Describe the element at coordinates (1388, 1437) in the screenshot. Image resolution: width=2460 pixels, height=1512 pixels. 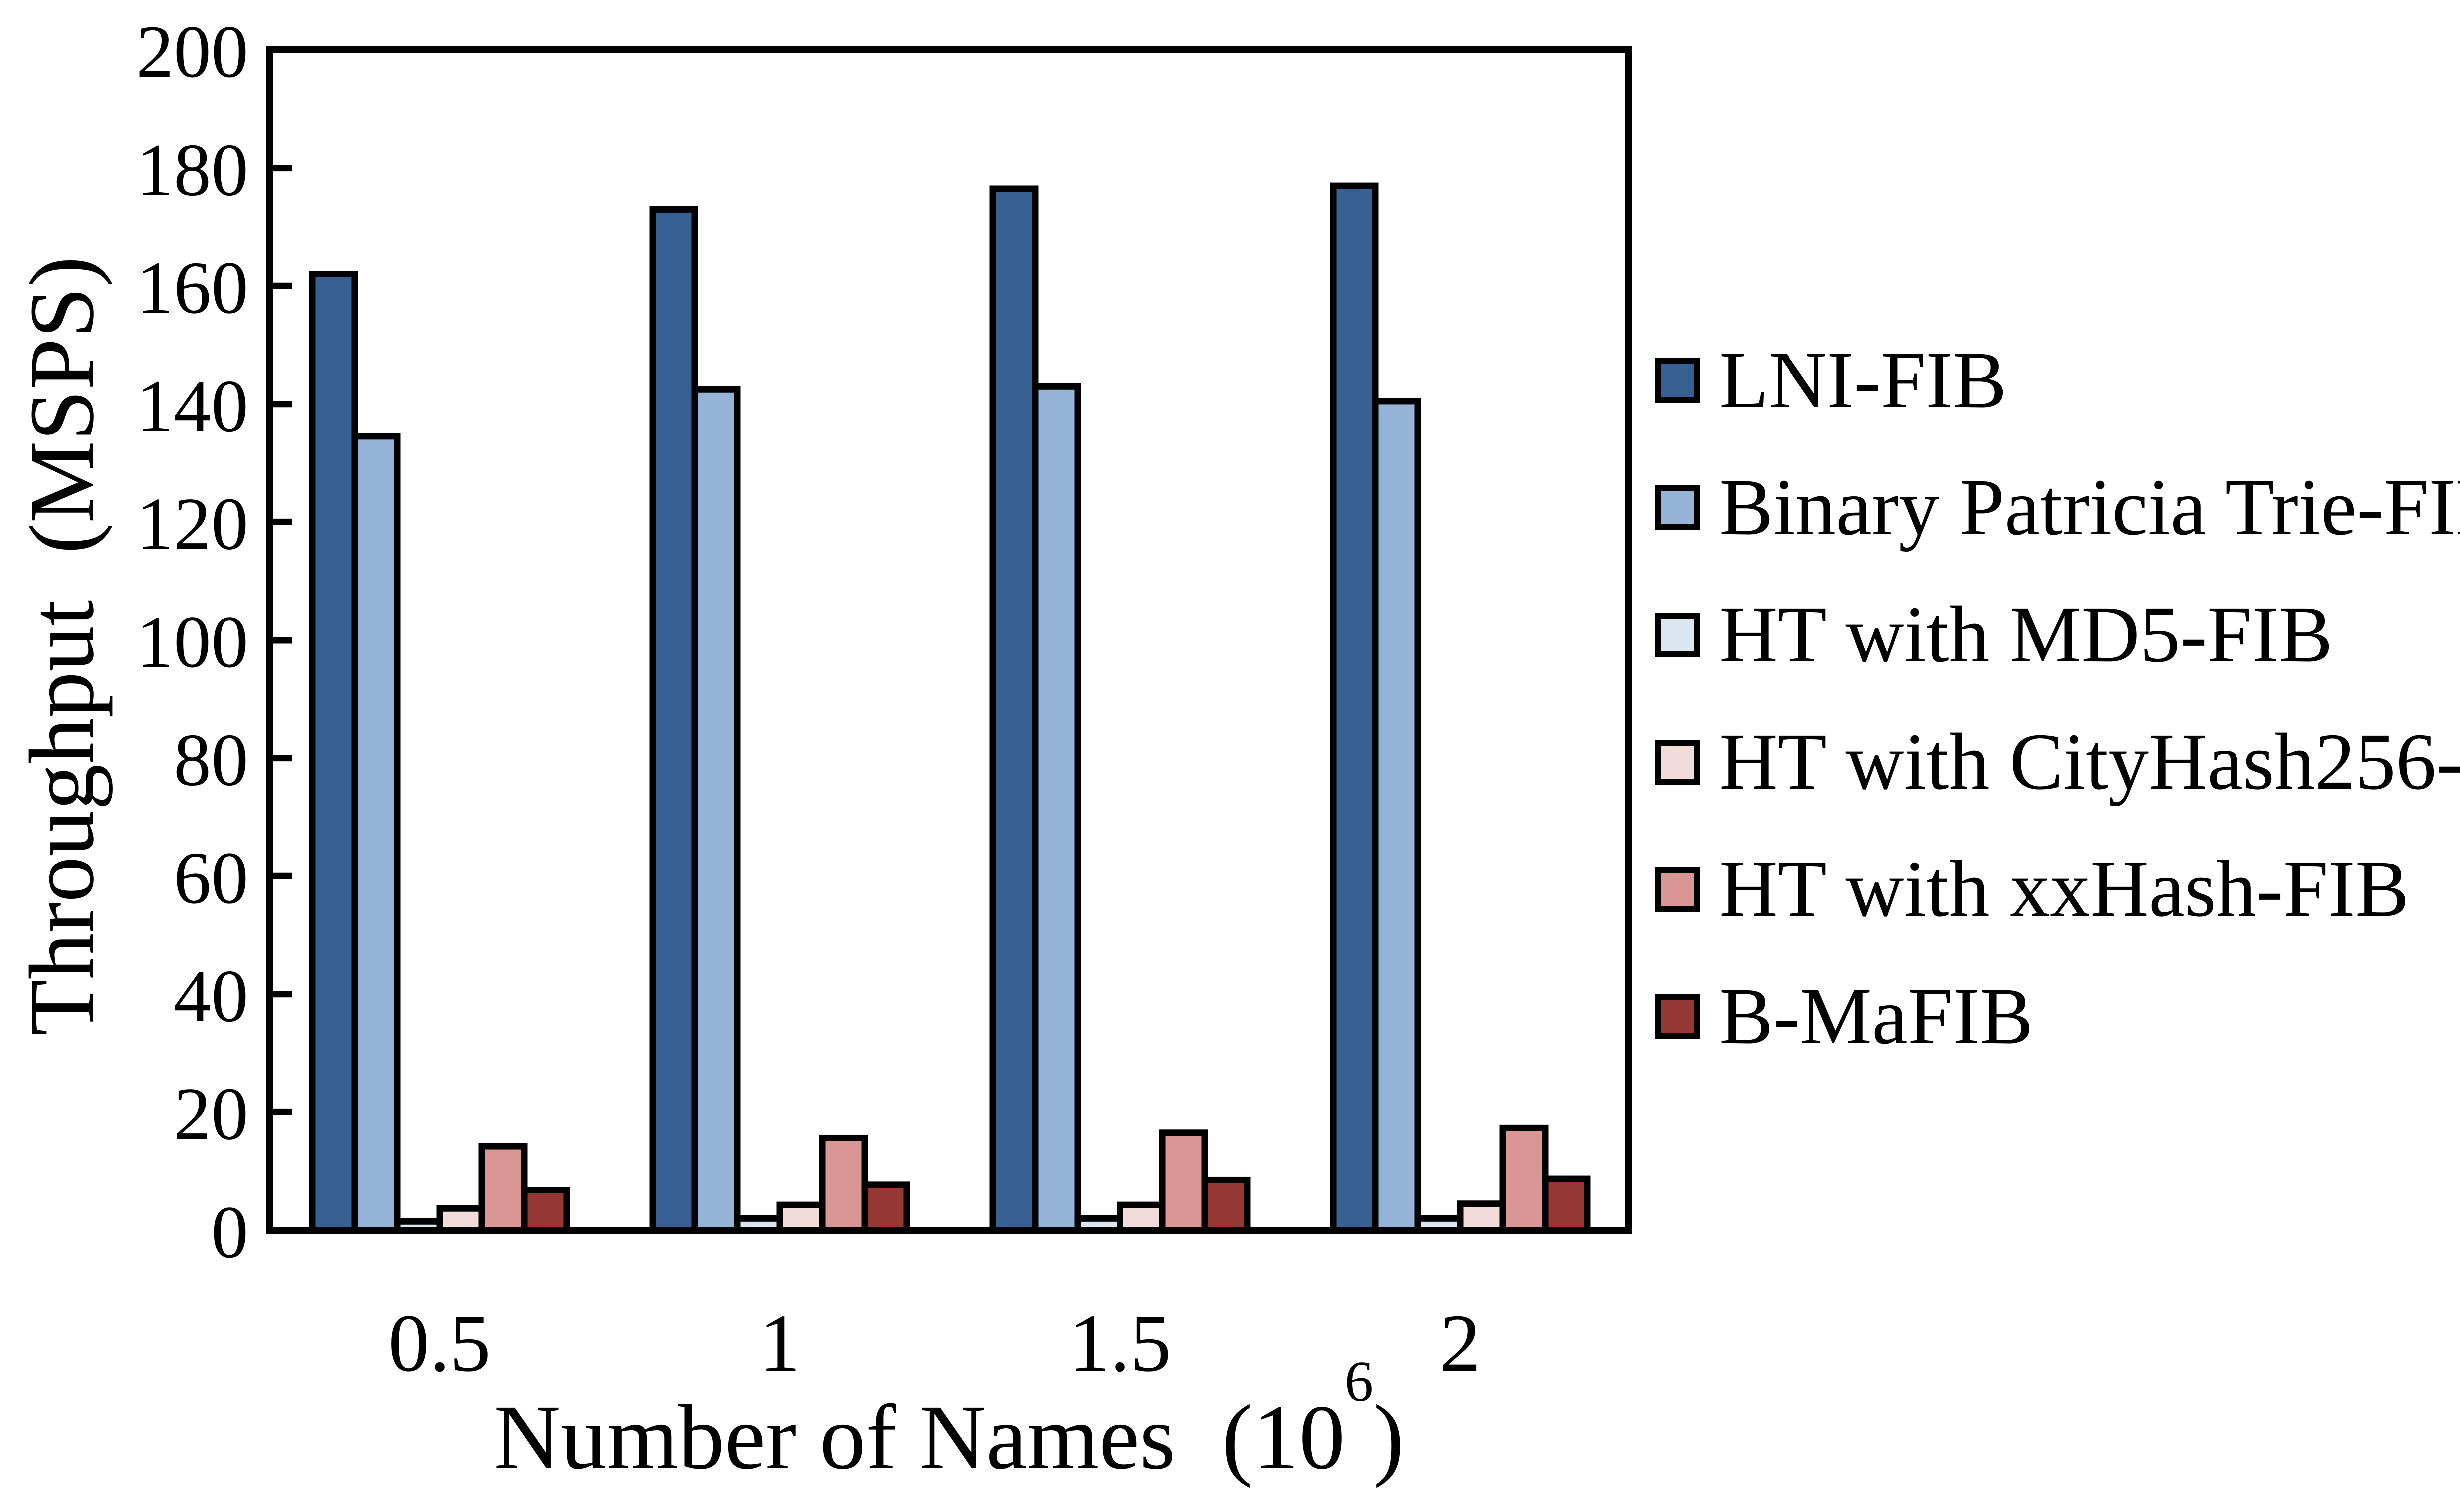
I see `x-axis-title-close-paren: )` at that location.